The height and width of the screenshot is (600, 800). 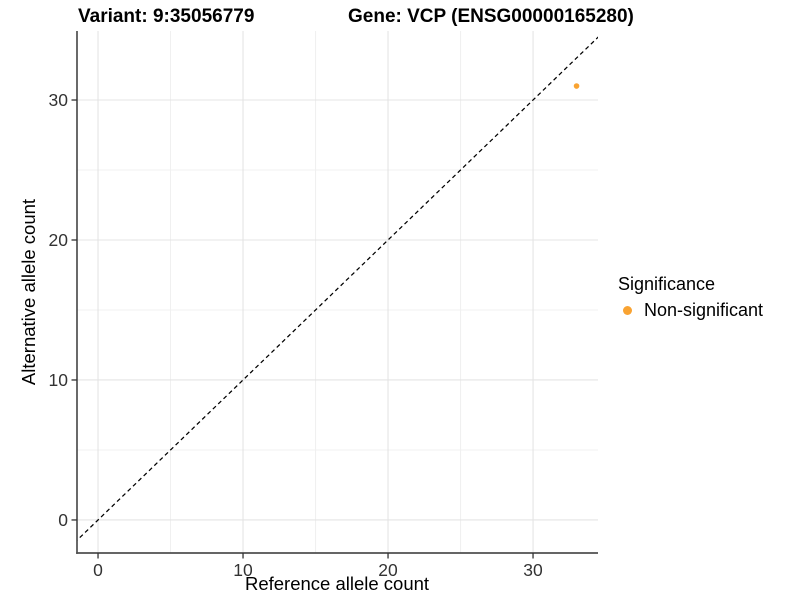 What do you see at coordinates (337, 583) in the screenshot?
I see `x-axis-title: Reference allele count` at bounding box center [337, 583].